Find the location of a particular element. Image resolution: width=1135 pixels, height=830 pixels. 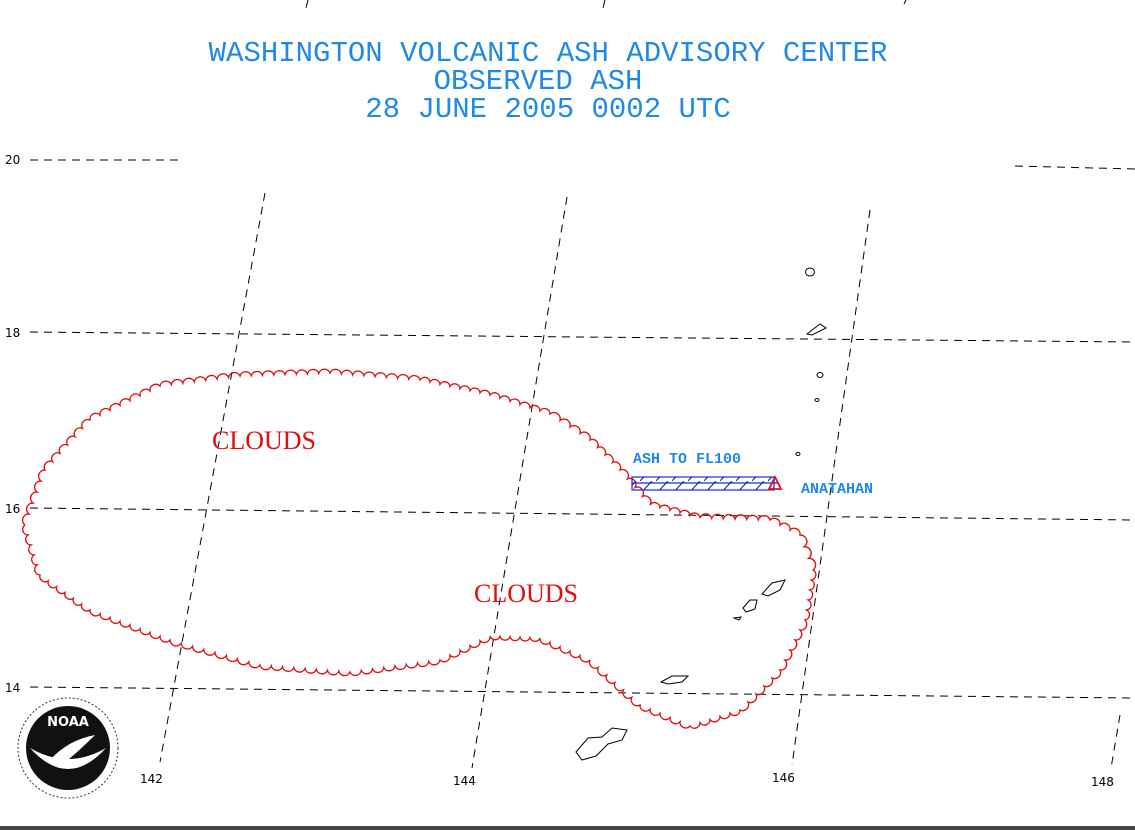

lat-label: 20 is located at coordinates (12, 160).